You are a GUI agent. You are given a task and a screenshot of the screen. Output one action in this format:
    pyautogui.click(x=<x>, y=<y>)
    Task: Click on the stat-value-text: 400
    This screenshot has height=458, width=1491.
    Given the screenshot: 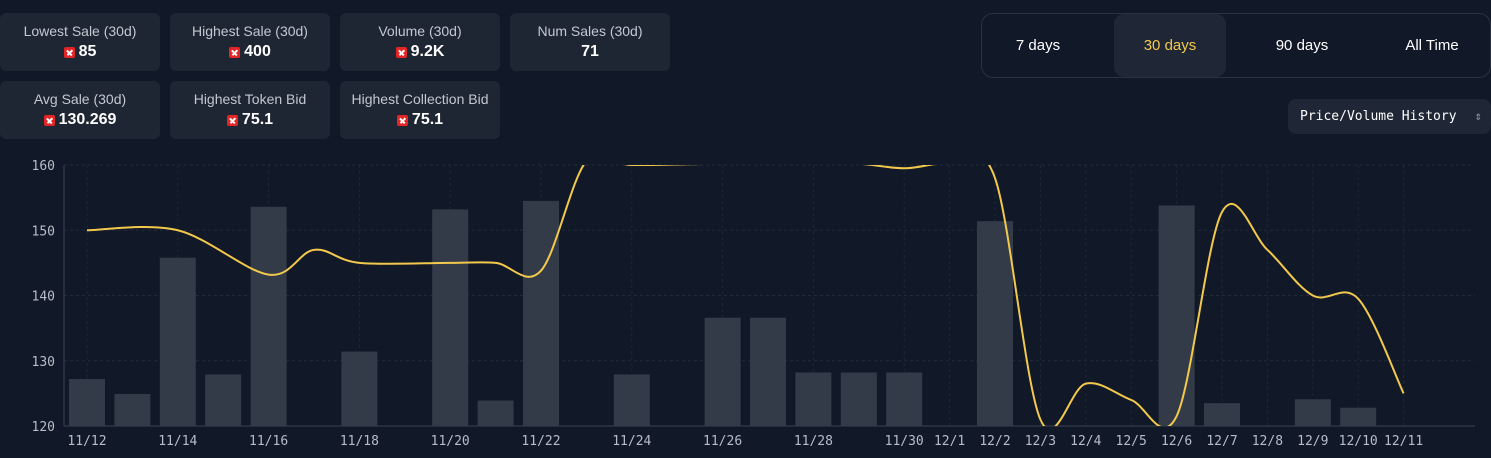 What is the action you would take?
    pyautogui.click(x=257, y=51)
    